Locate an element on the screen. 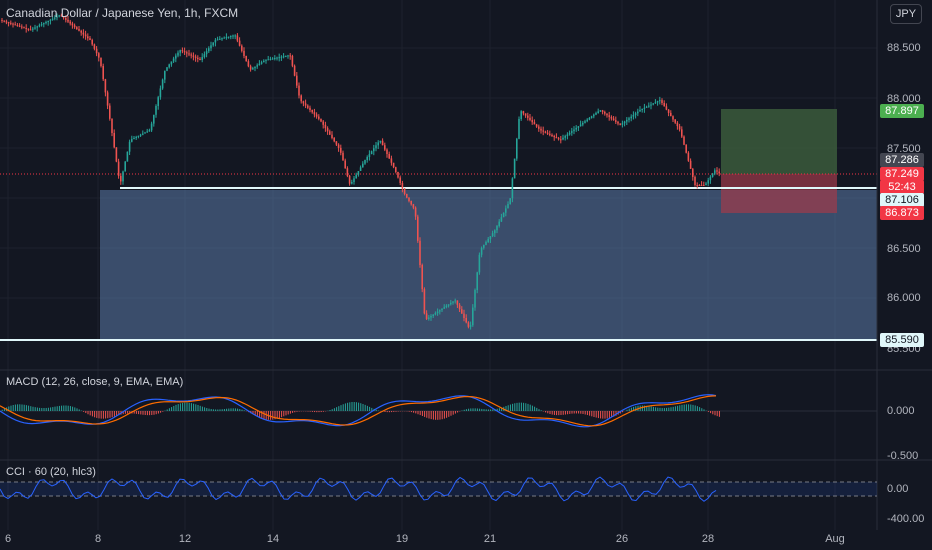 This screenshot has height=550, width=932. macd-line is located at coordinates (358, 411).